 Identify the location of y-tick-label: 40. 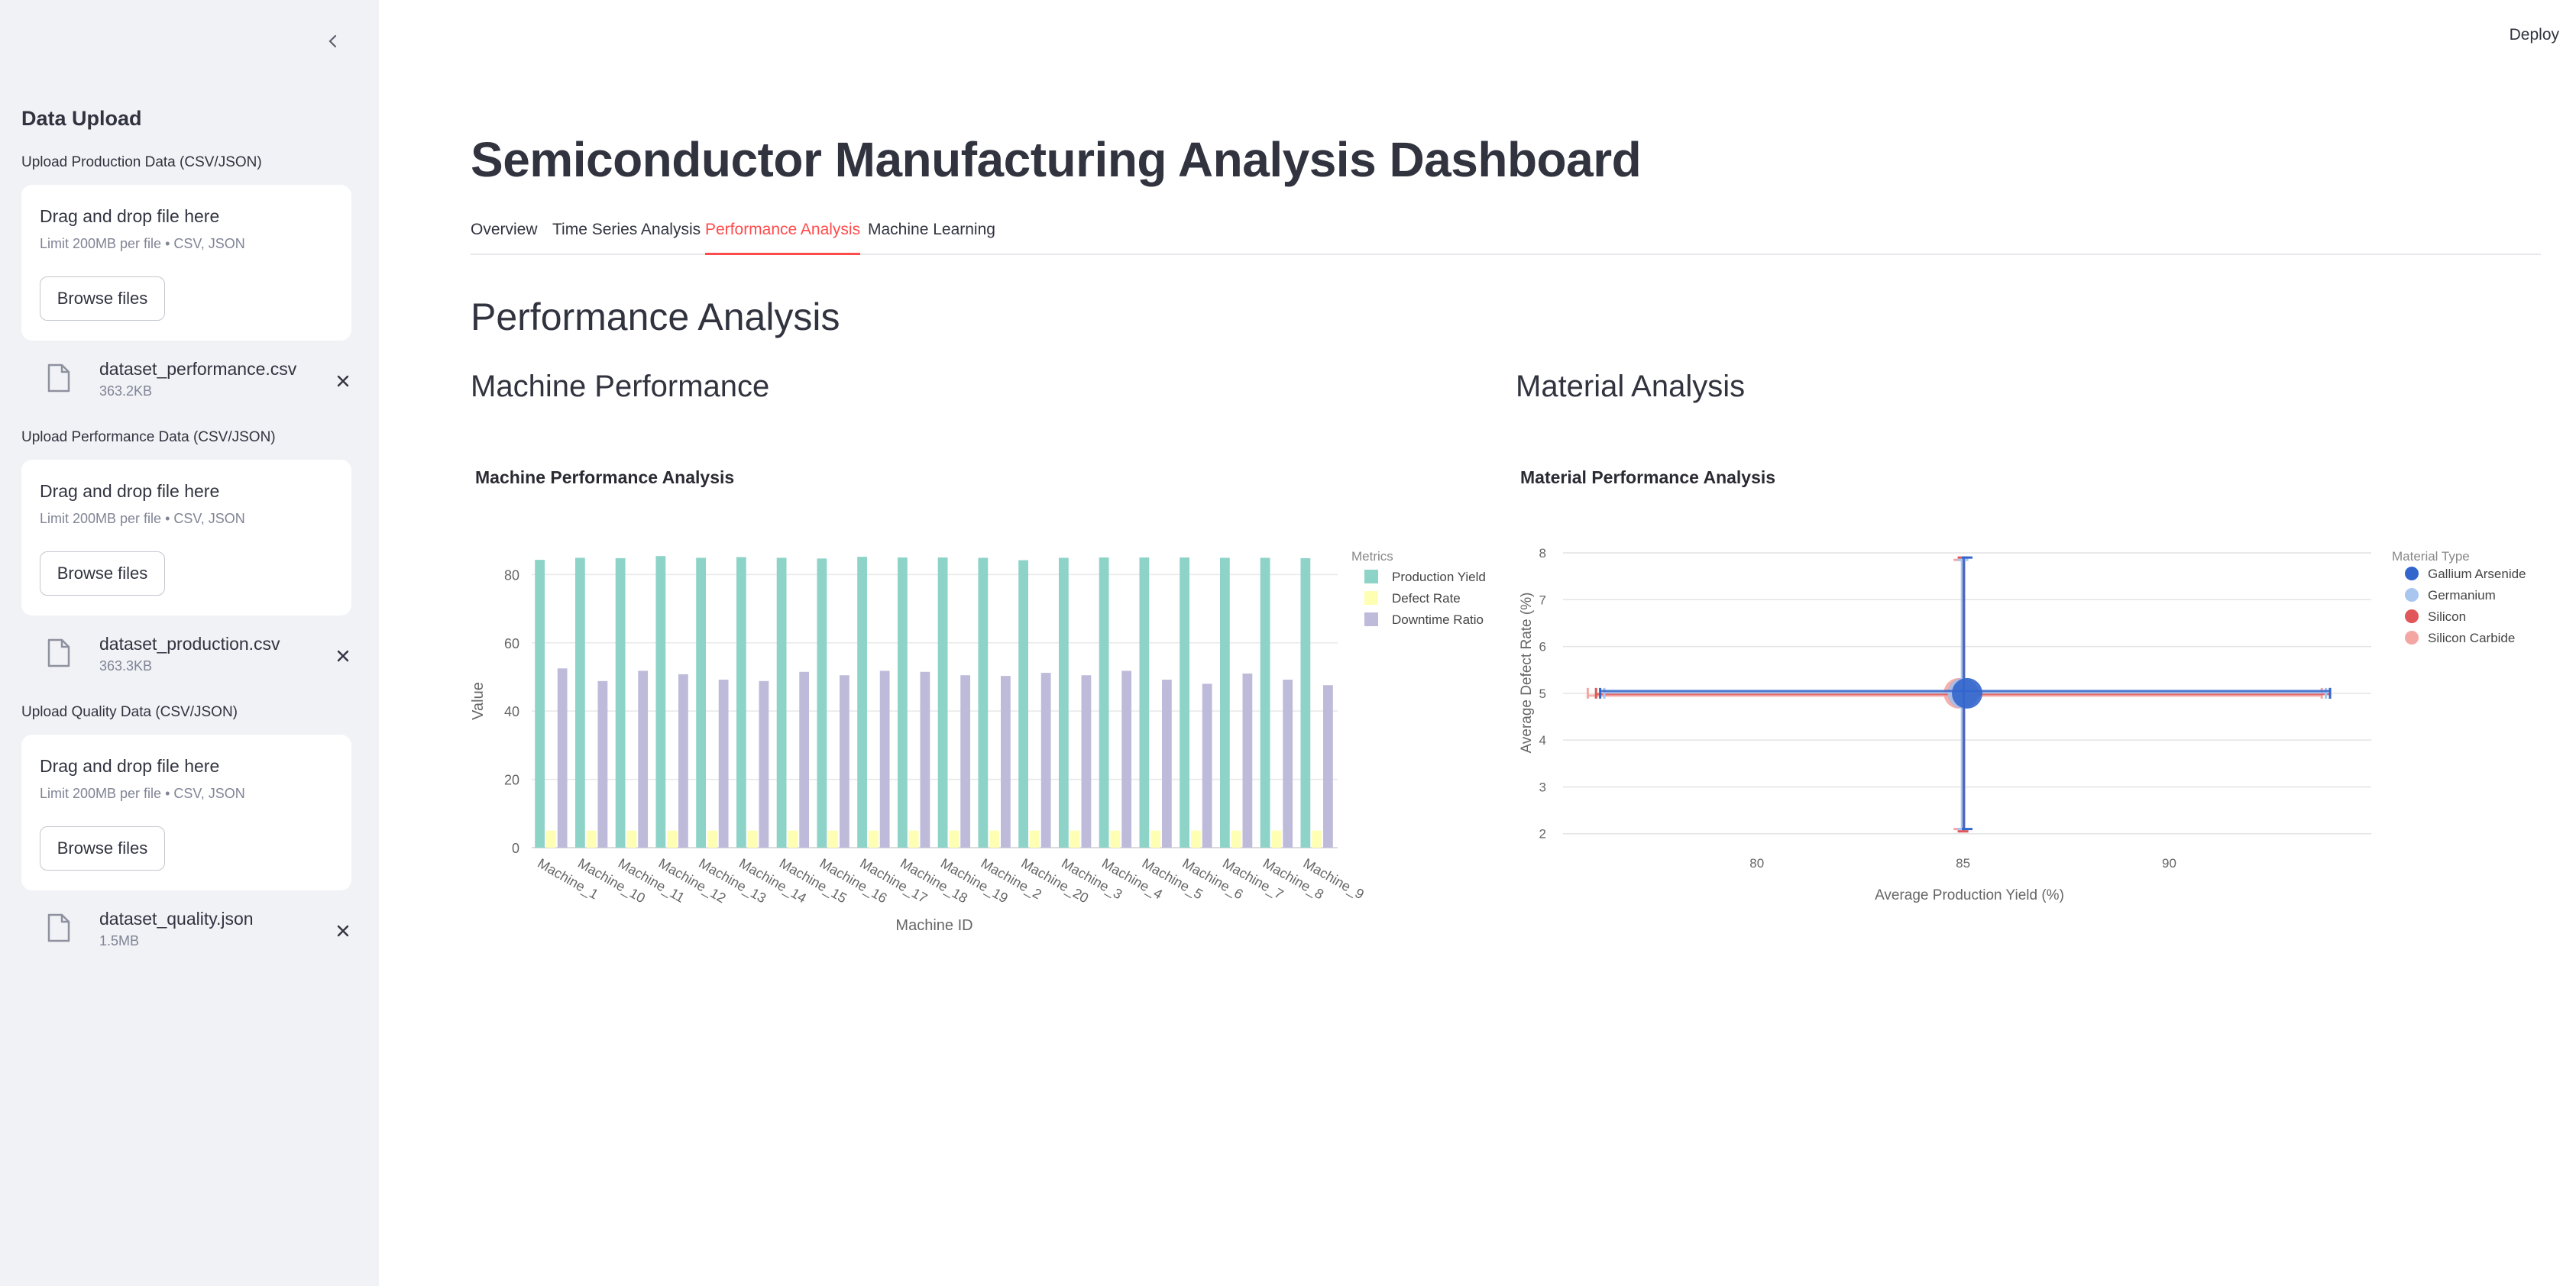
(511, 711).